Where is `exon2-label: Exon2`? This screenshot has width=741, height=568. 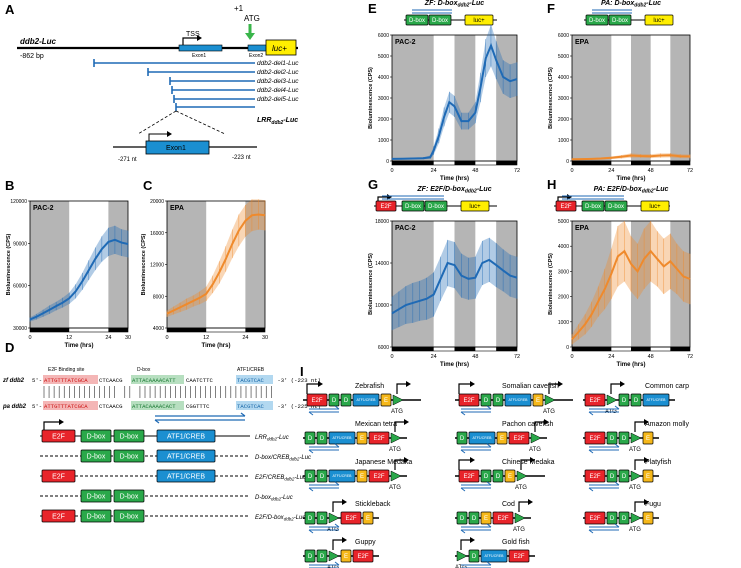 exon2-label: Exon2 is located at coordinates (256, 56).